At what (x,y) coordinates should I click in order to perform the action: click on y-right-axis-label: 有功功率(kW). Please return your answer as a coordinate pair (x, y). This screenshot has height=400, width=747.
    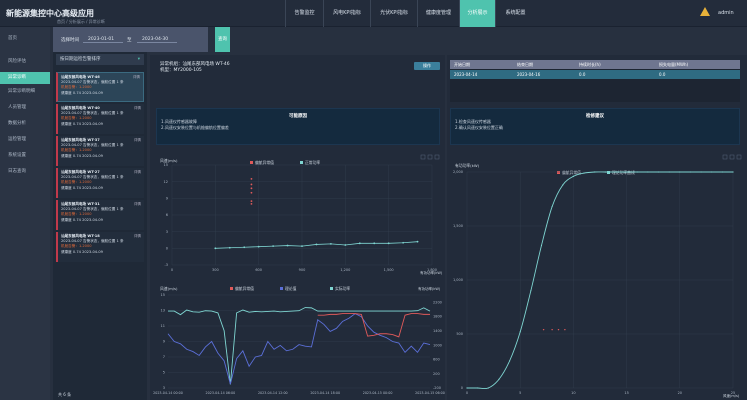
    Looking at the image, I should click on (429, 288).